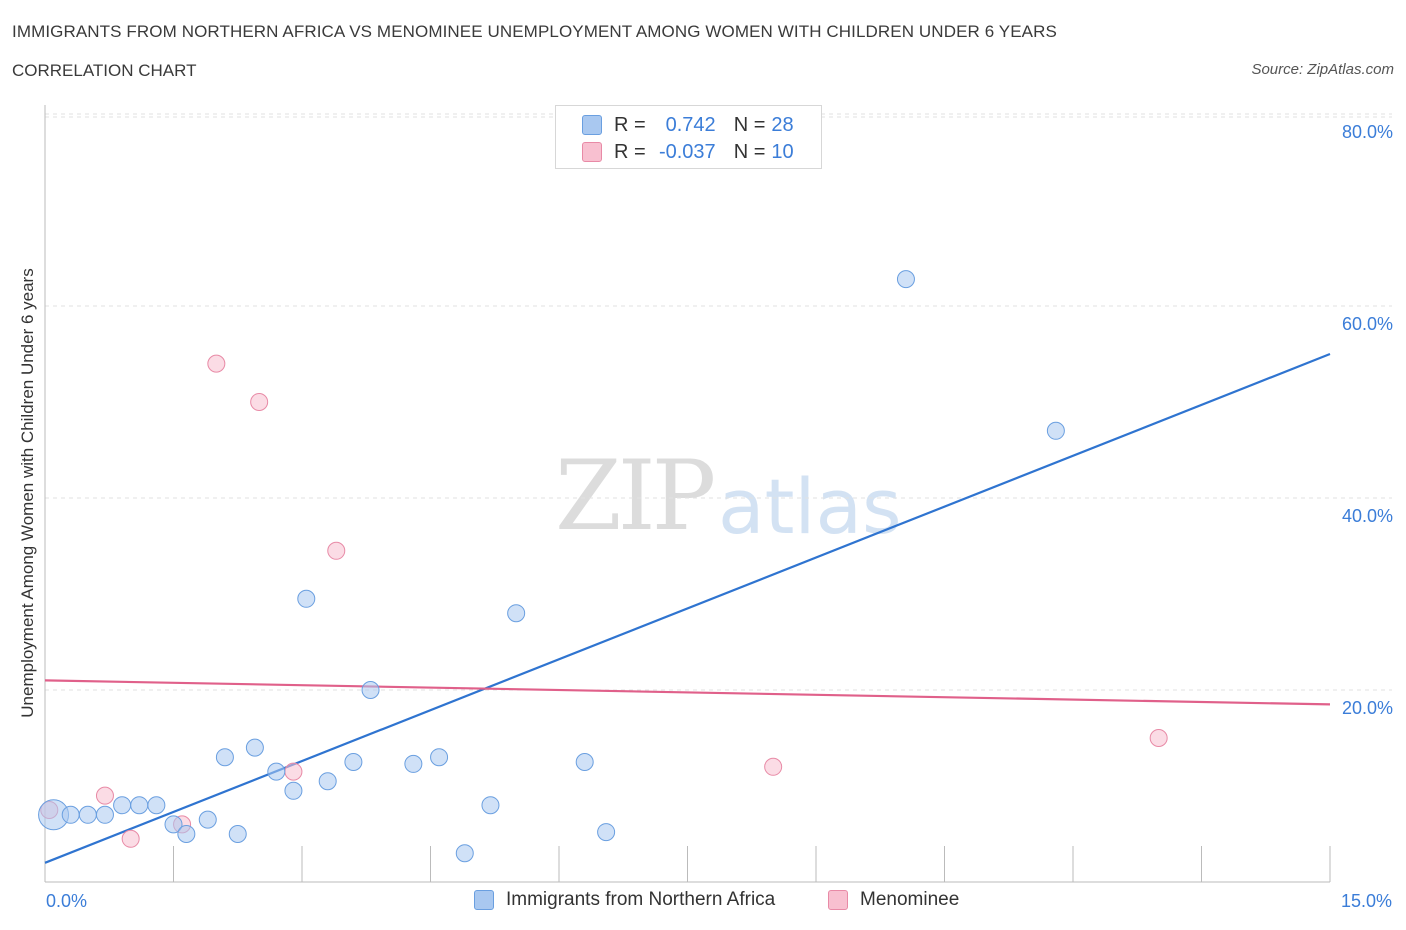 The height and width of the screenshot is (930, 1406). I want to click on series-legend-item-northern-africa: Immigrants from Northern Africa, so click(624, 900).